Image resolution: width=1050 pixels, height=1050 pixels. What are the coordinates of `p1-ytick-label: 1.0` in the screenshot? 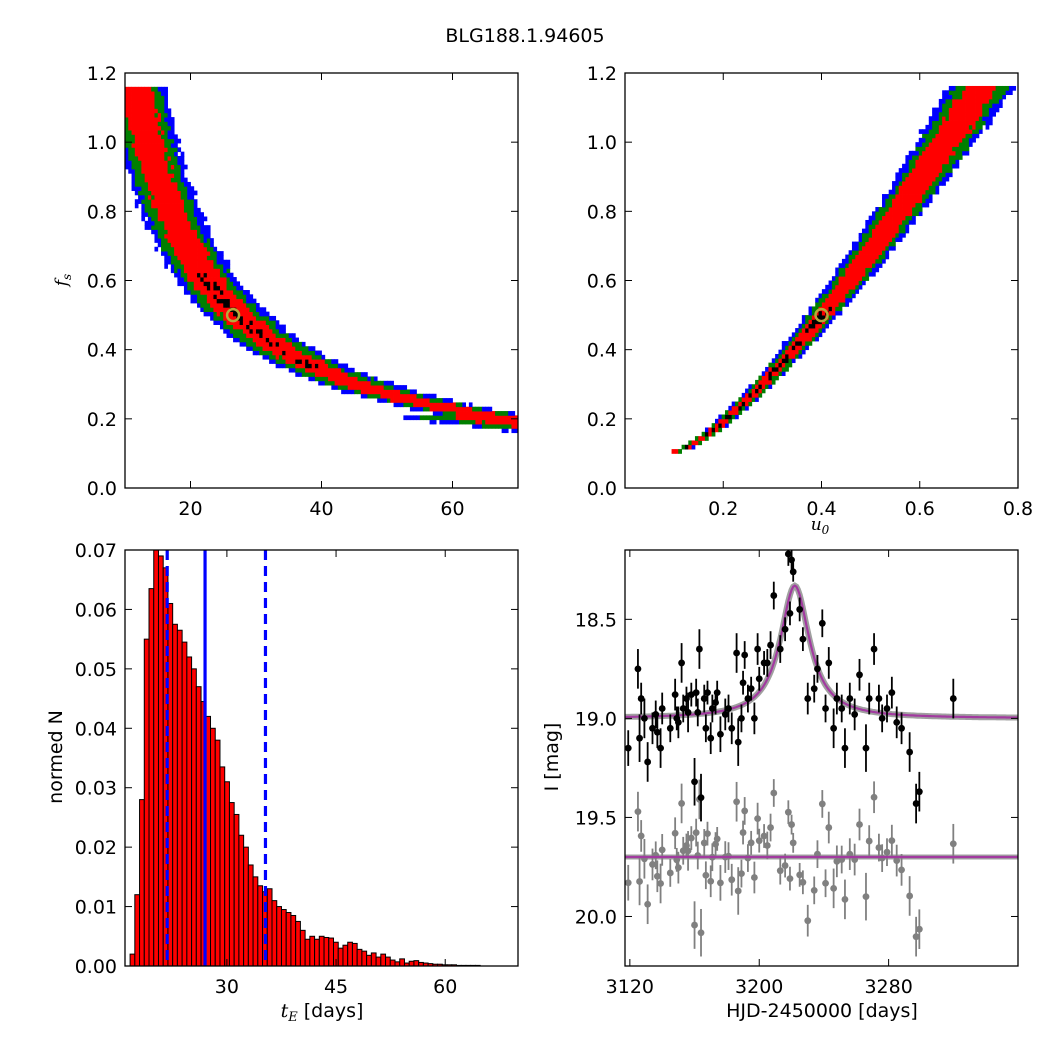 It's located at (102, 143).